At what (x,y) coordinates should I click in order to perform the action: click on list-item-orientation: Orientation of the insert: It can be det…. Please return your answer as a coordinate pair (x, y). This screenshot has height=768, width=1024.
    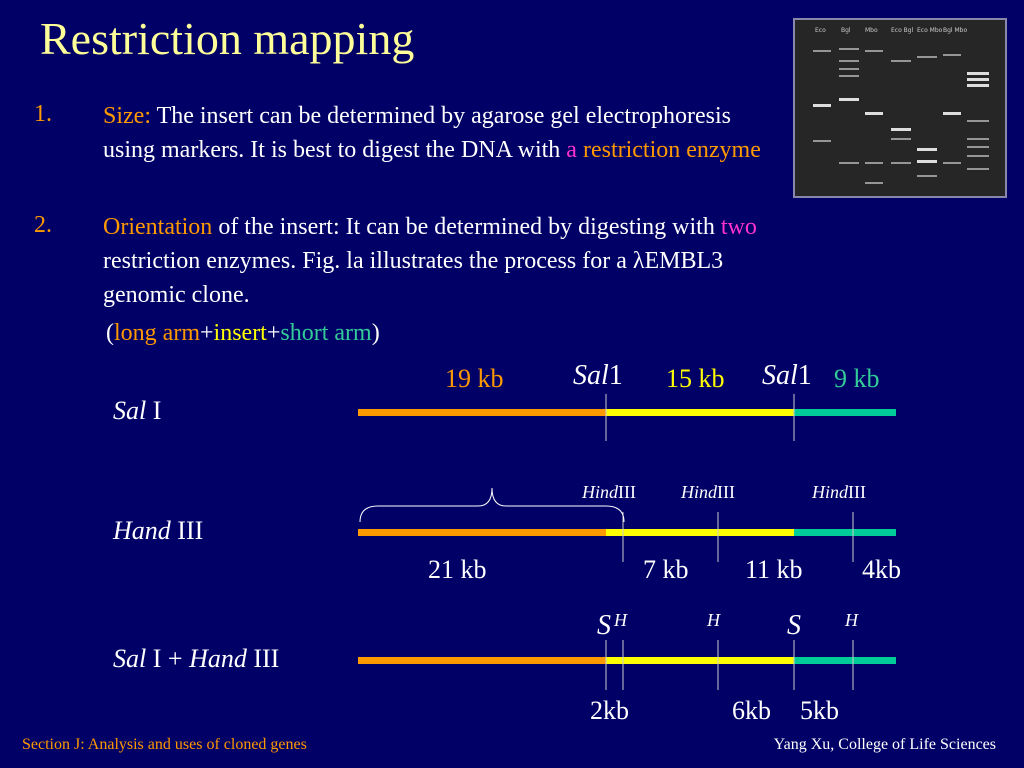
    Looking at the image, I should click on (443, 261).